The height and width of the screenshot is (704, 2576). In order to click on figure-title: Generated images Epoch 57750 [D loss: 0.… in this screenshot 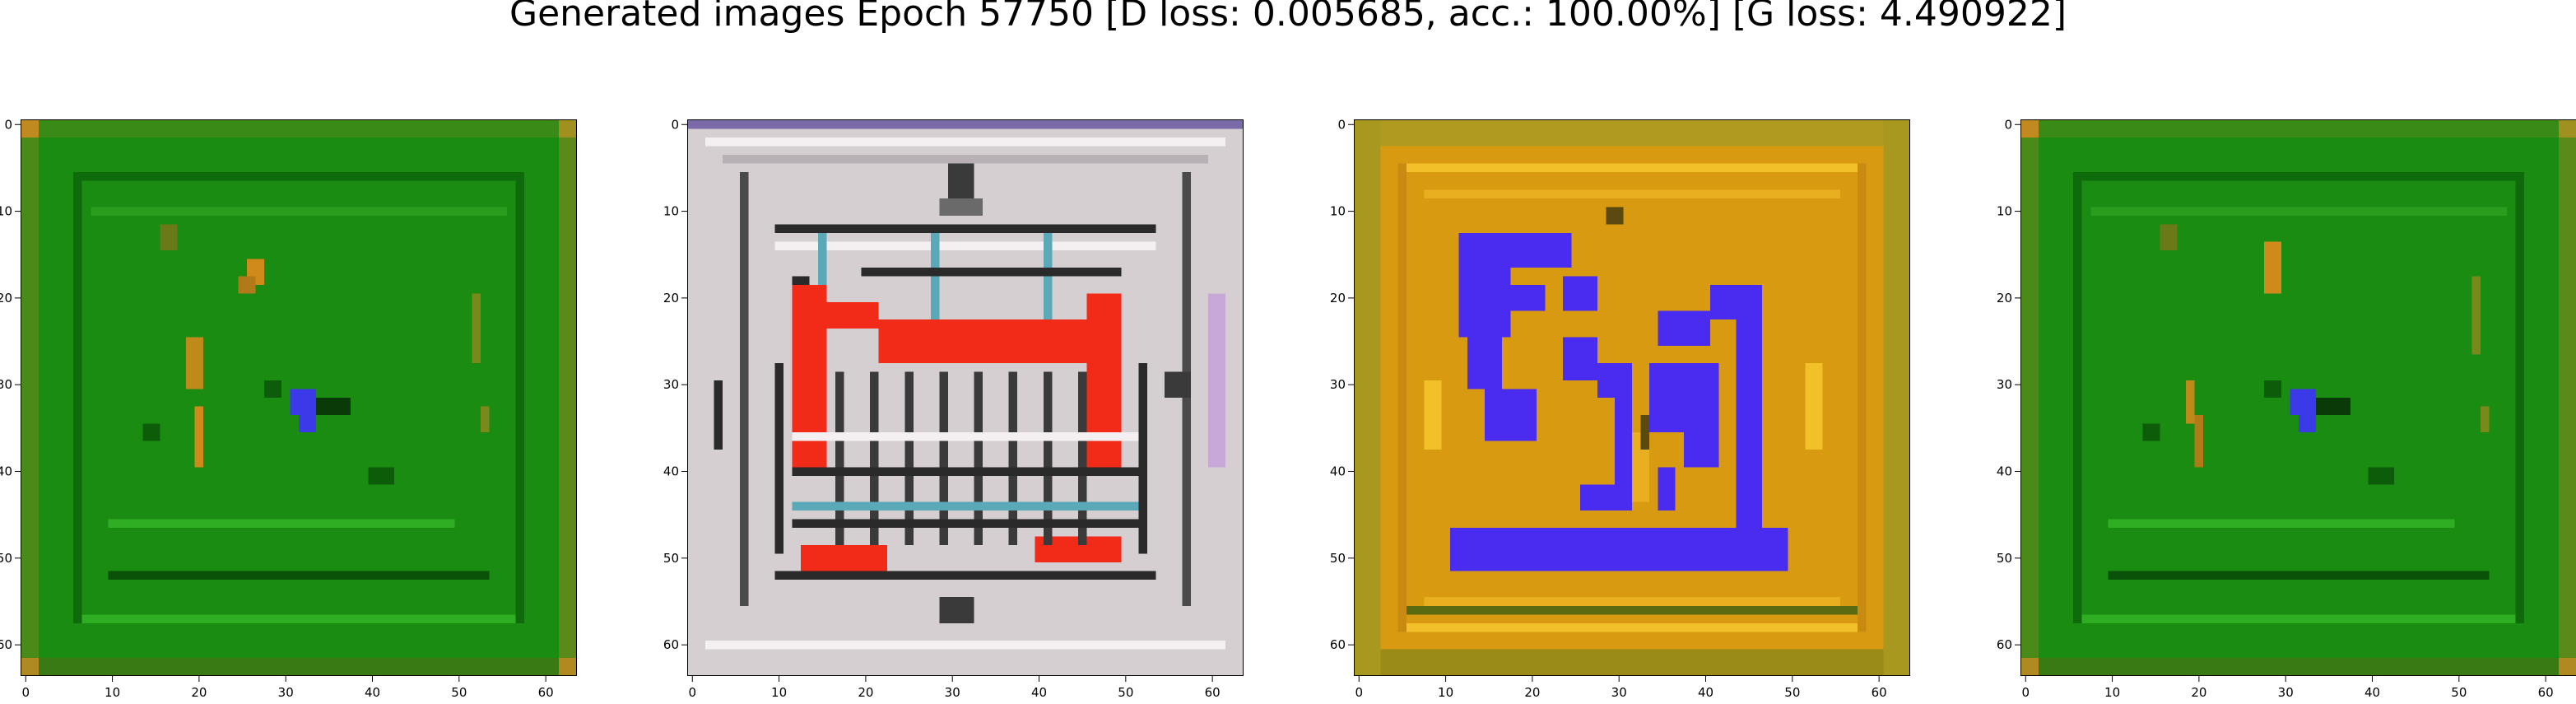, I will do `click(1288, 17)`.